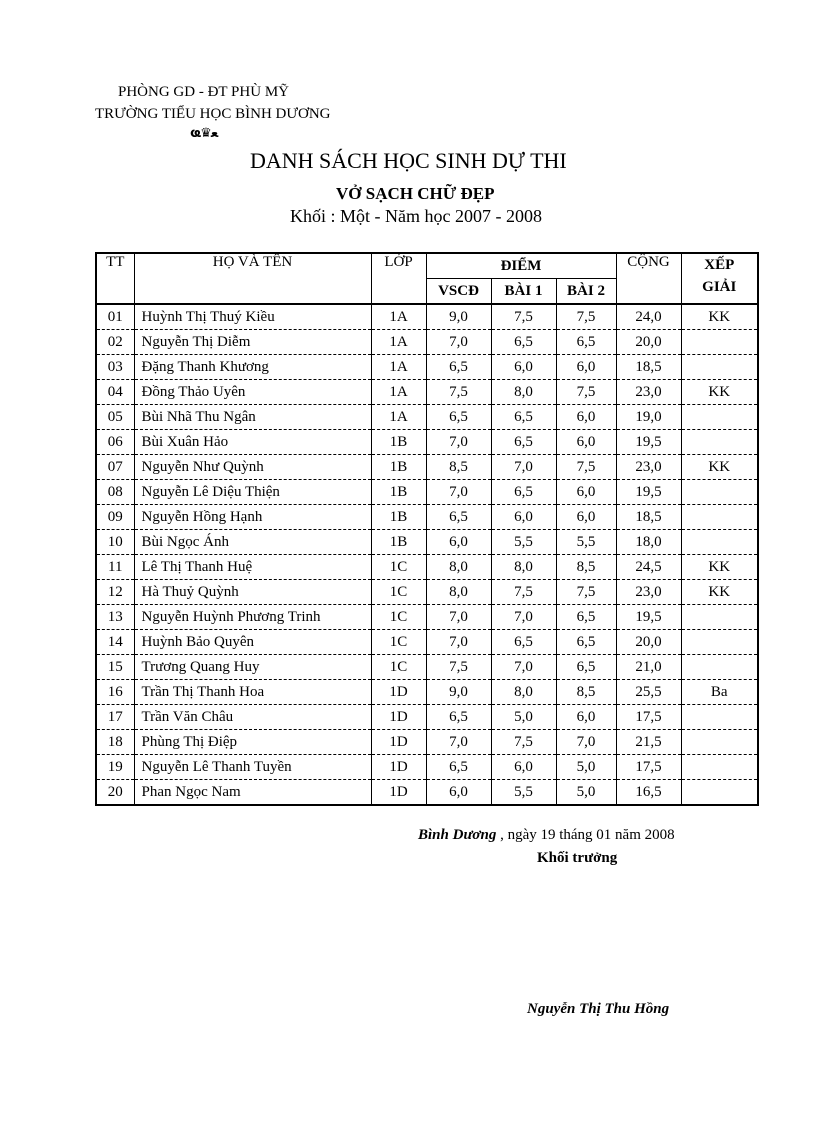  Describe the element at coordinates (115, 617) in the screenshot. I see `row-number: 13` at that location.